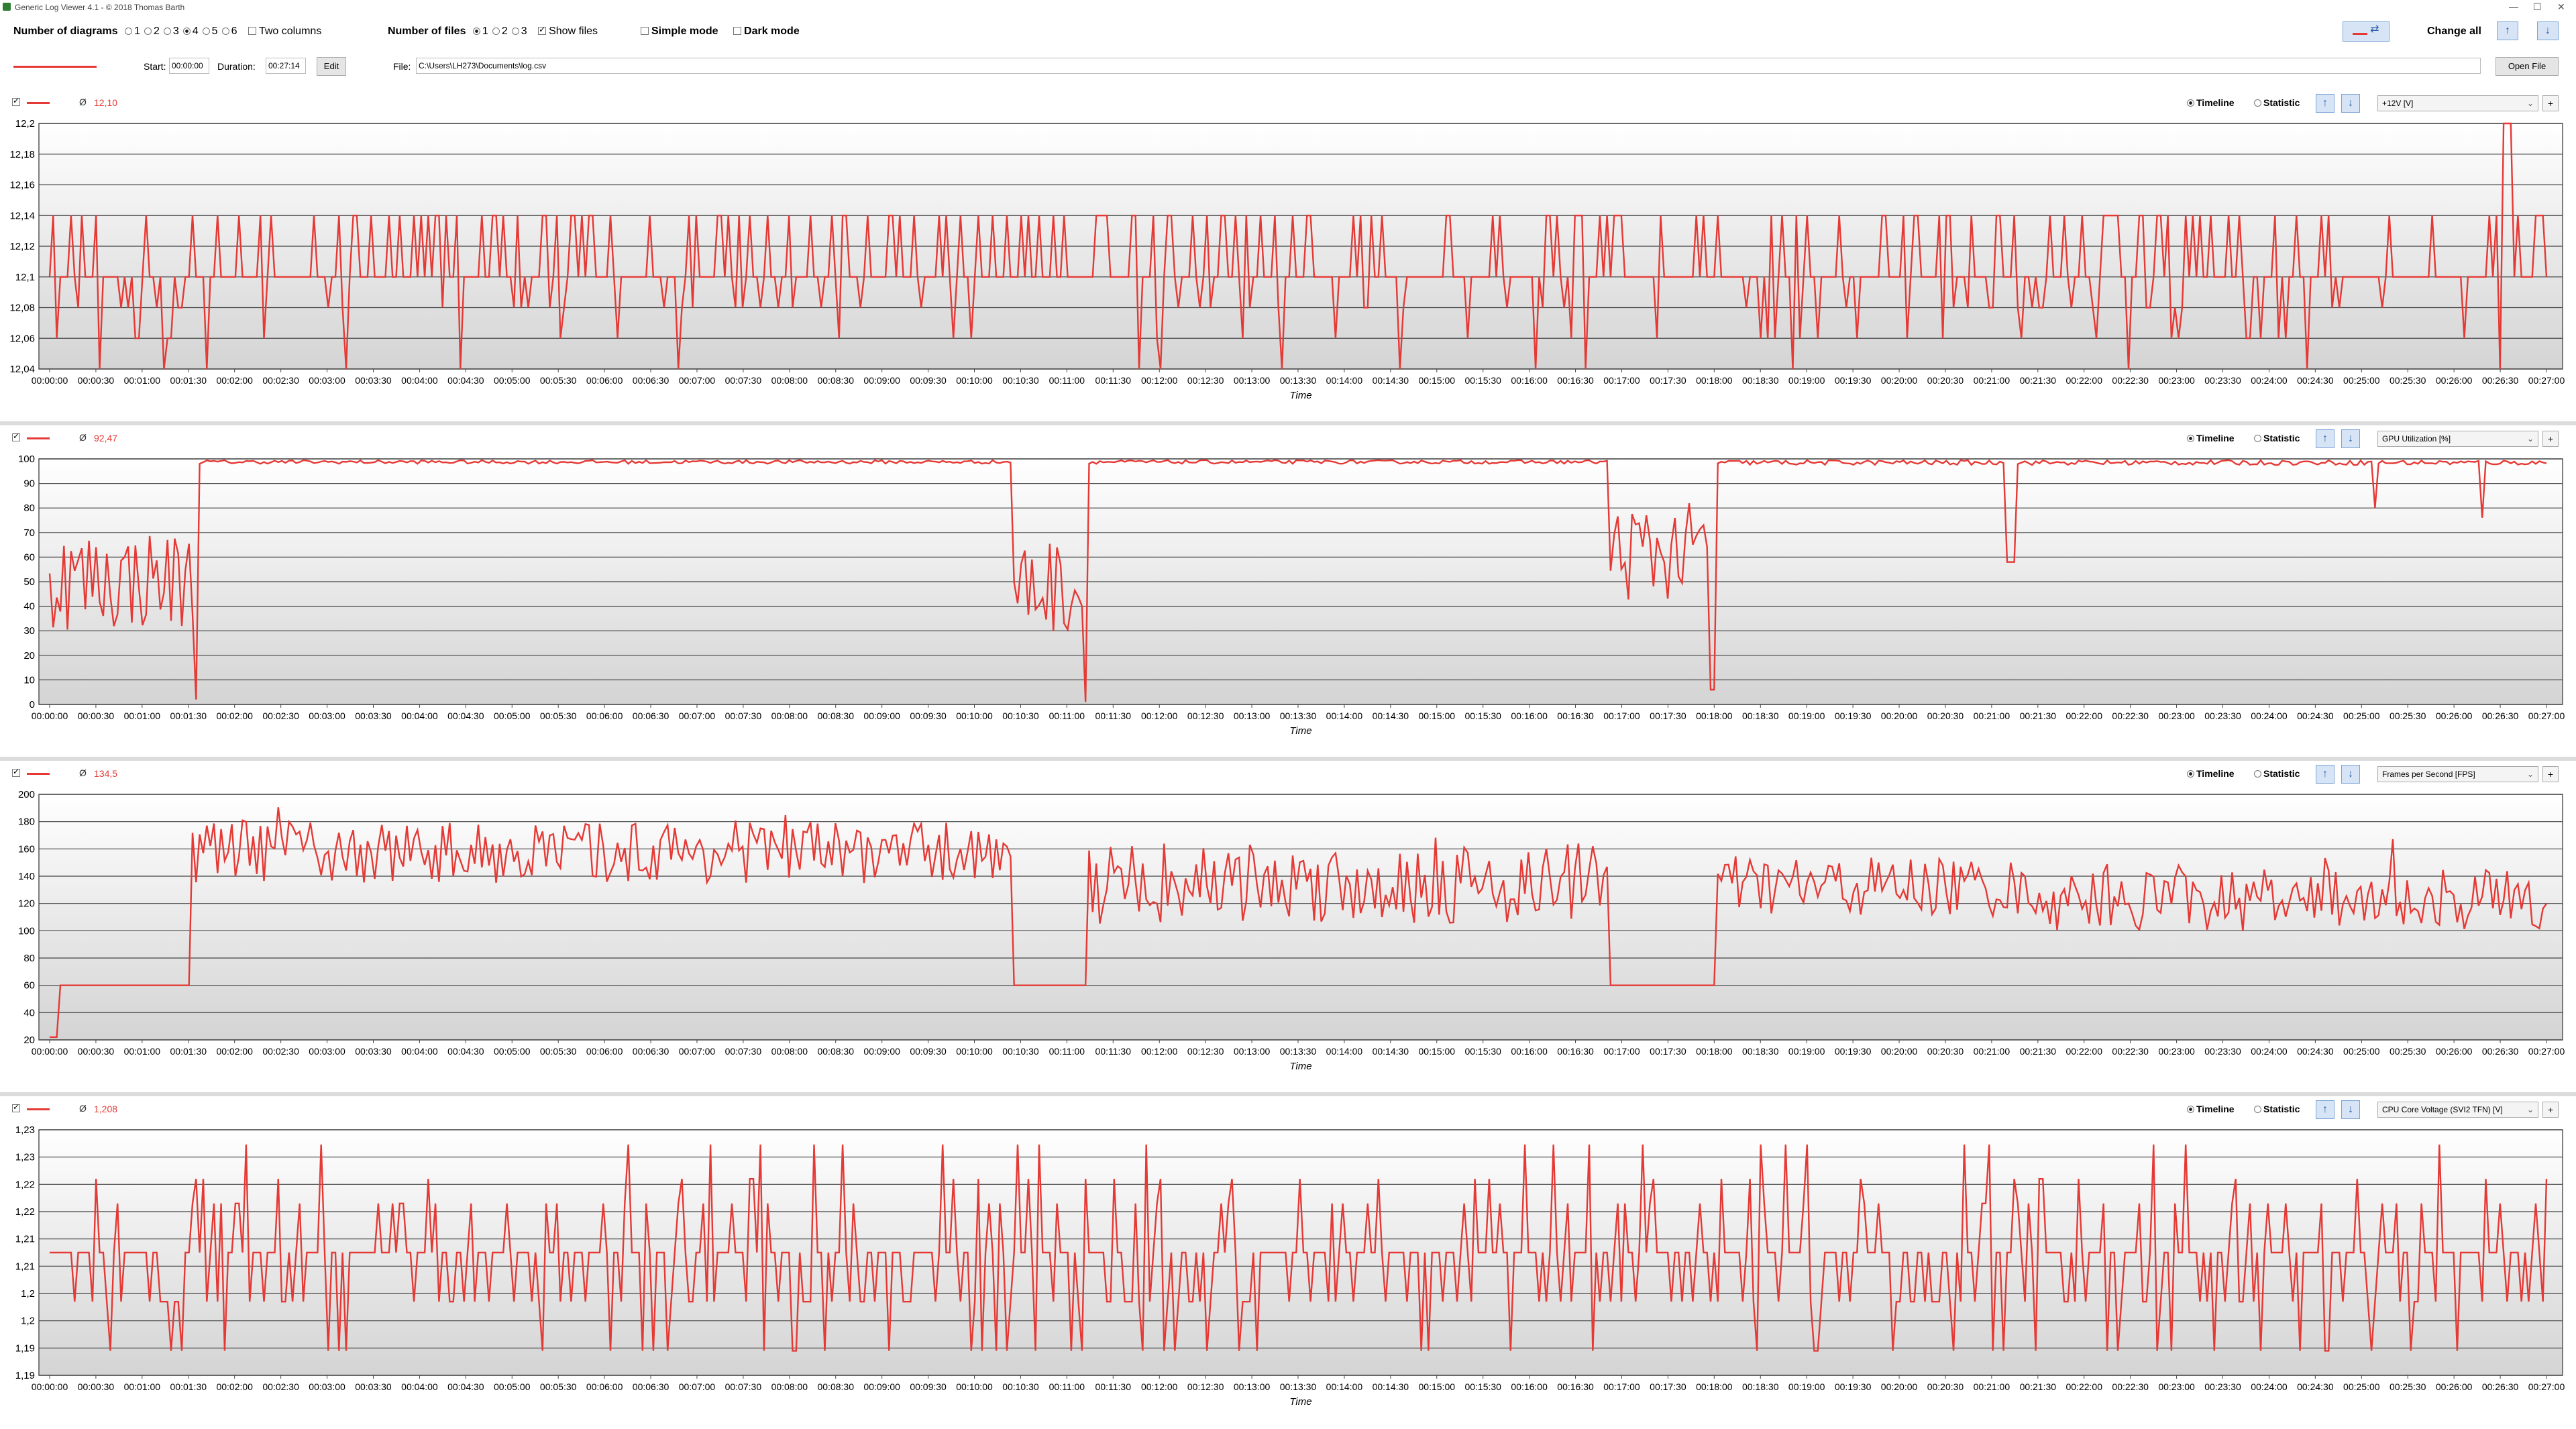  I want to click on series-line, so click(1299, 1248).